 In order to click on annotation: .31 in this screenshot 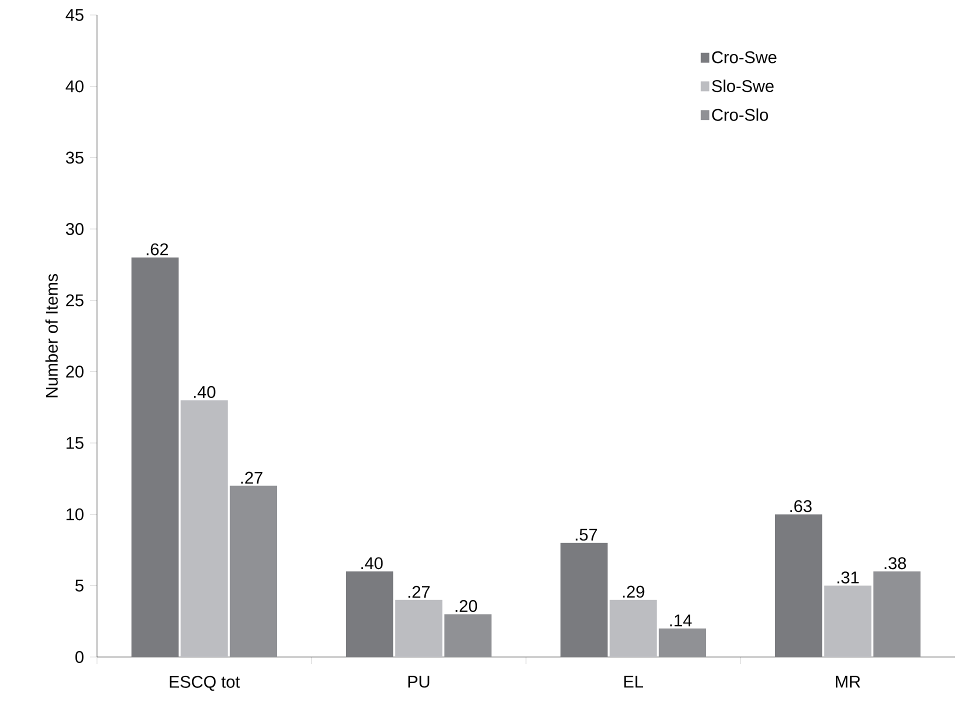, I will do `click(848, 577)`.